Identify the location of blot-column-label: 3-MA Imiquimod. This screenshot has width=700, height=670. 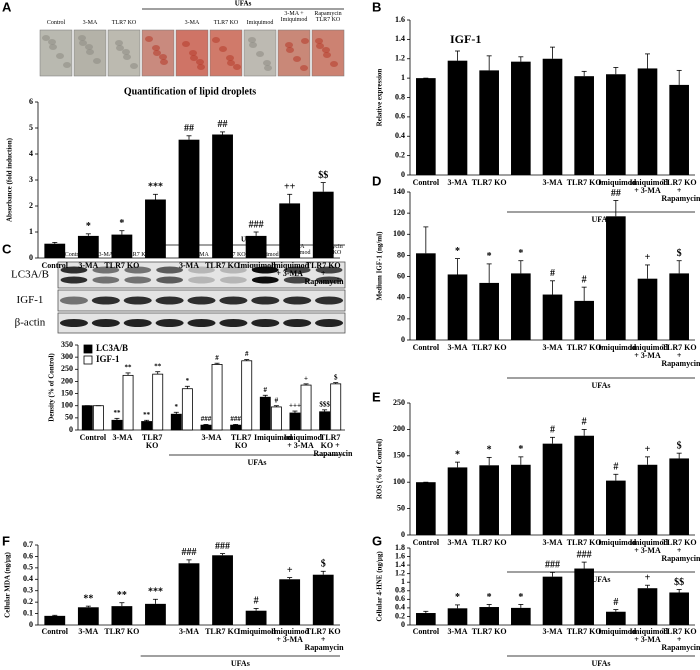
(297, 250).